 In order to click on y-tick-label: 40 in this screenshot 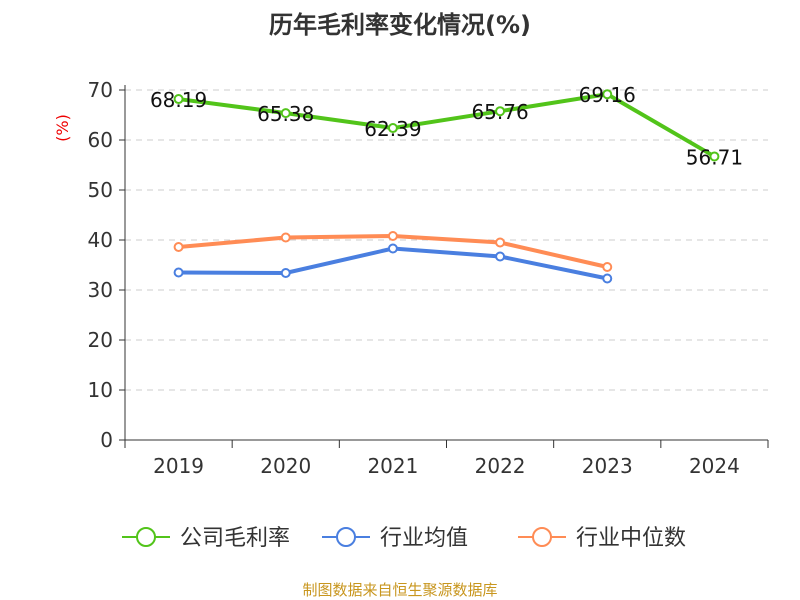, I will do `click(100, 240)`.